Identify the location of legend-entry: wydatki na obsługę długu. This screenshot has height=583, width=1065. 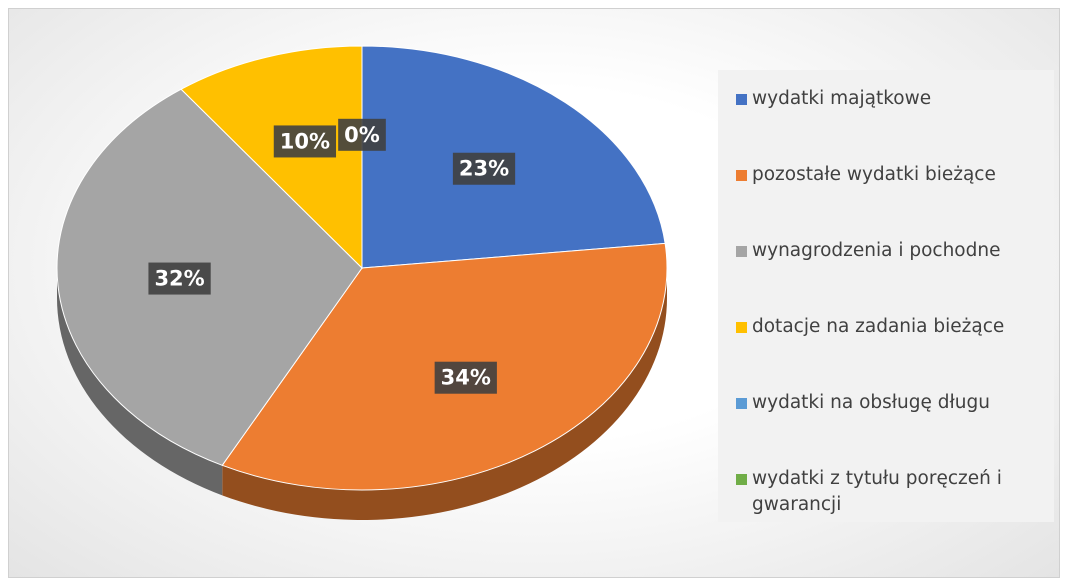
(890, 428).